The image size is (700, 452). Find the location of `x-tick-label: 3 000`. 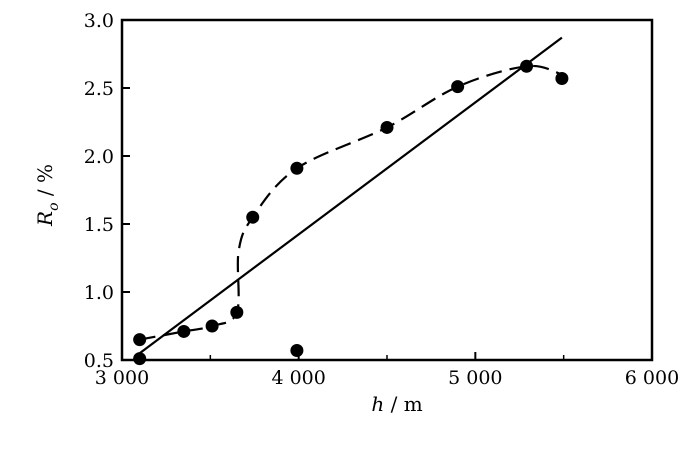

x-tick-label: 3 000 is located at coordinates (122, 378).